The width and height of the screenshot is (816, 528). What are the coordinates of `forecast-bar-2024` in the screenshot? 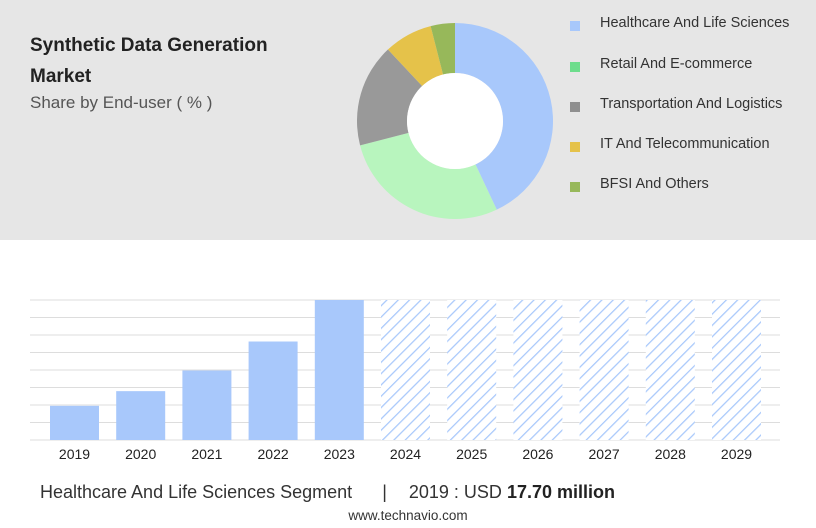 It's located at (405, 370).